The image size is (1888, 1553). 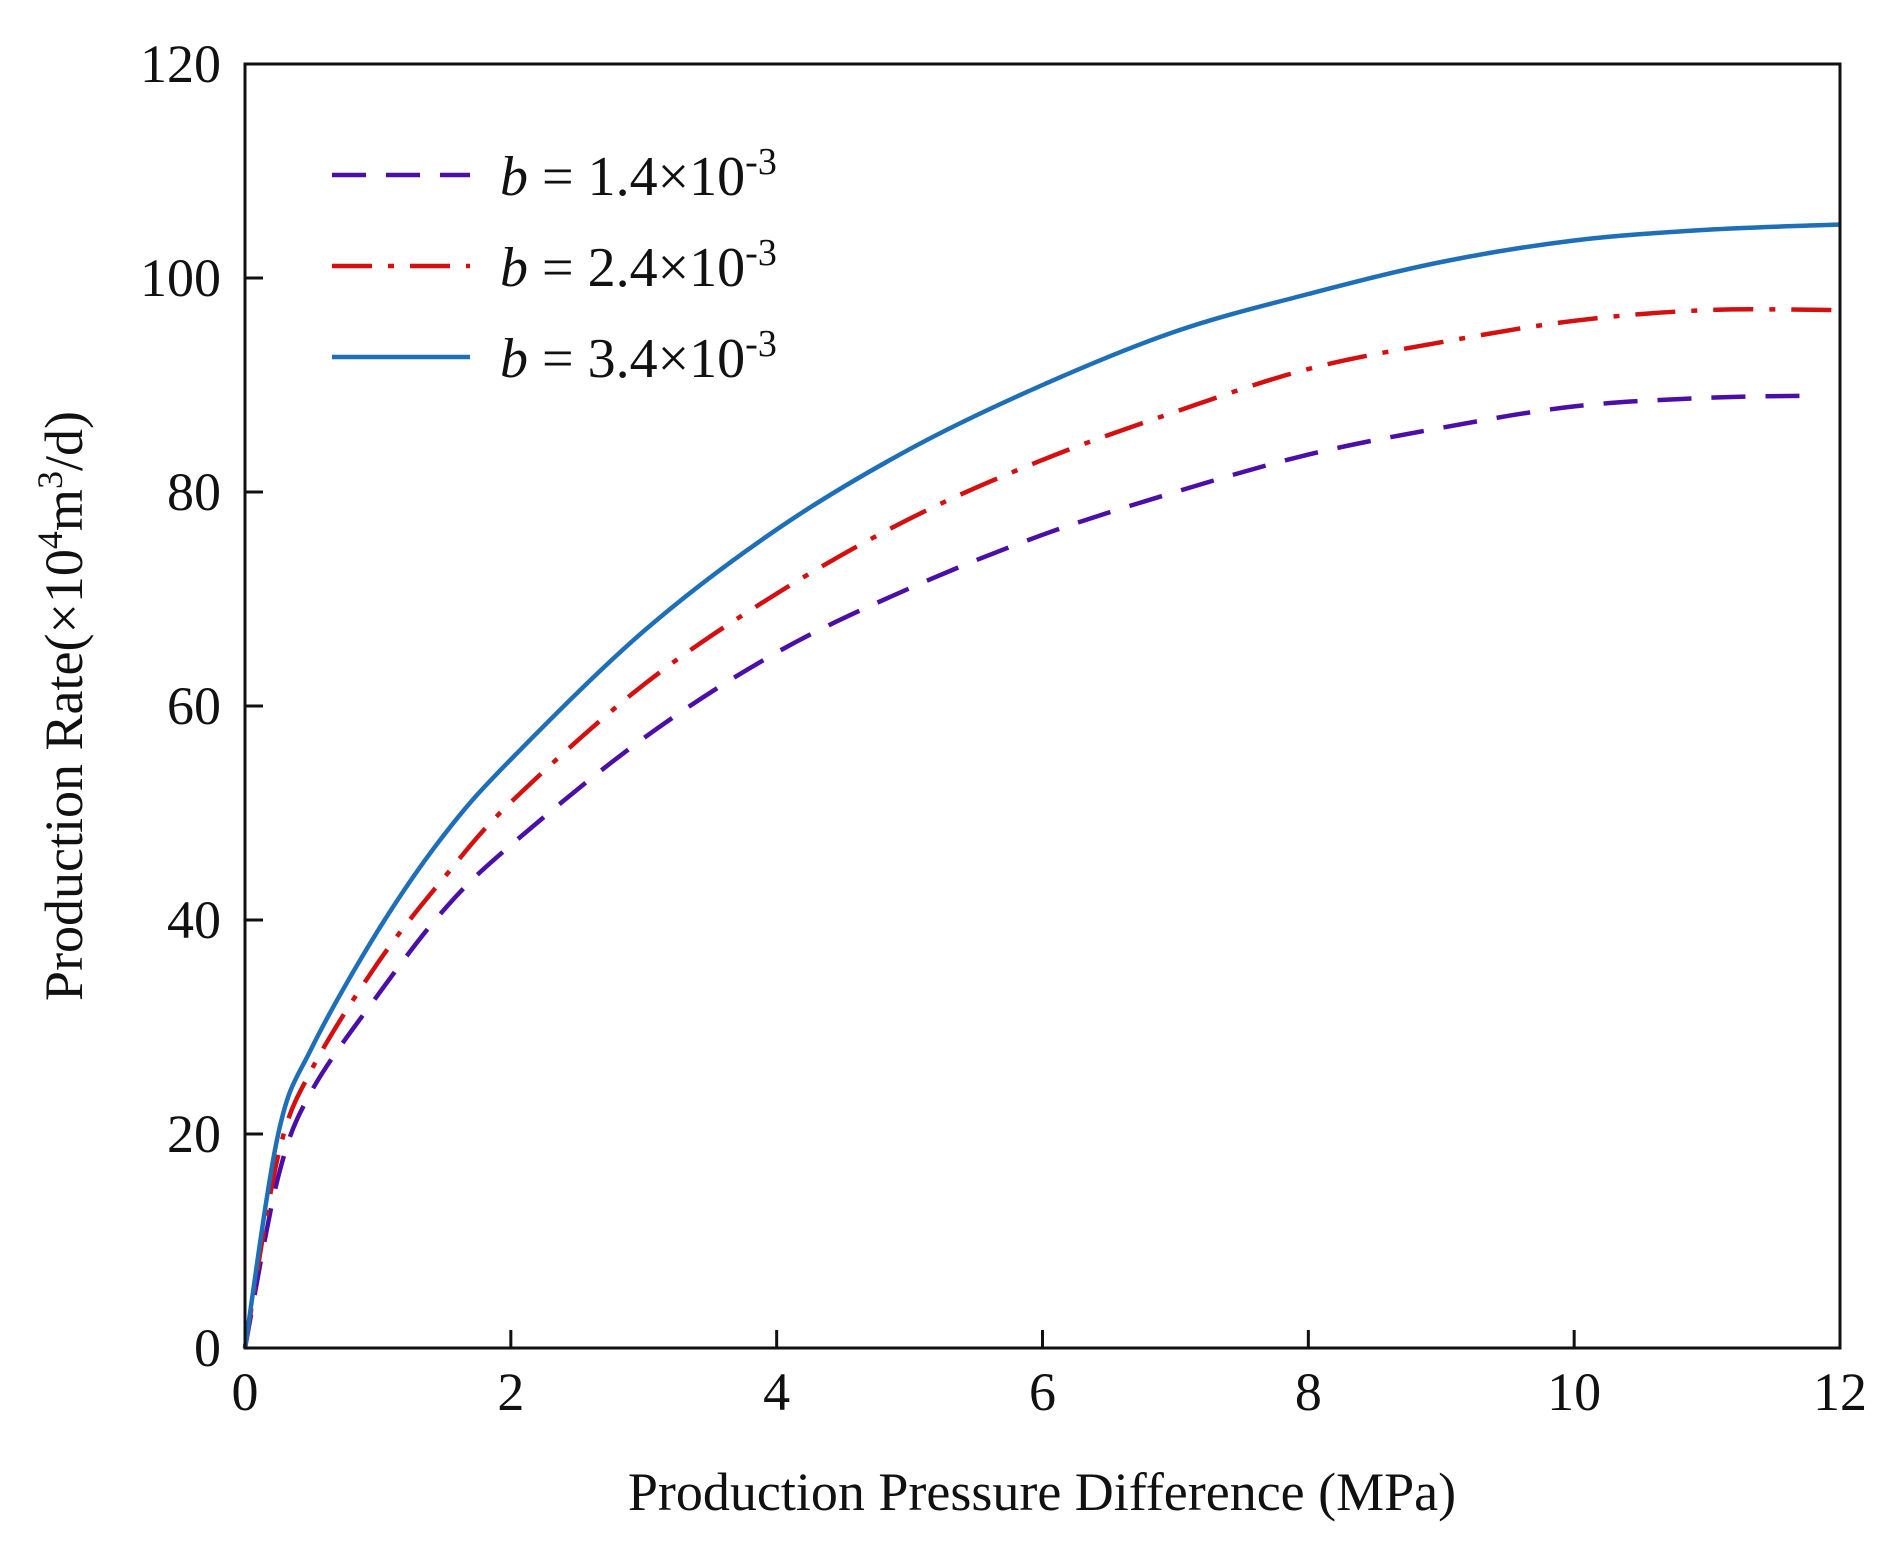 I want to click on legend: b = 1.4×10-3b = 2.4×10-3b = 3.4×10-3, so click(x=554, y=265).